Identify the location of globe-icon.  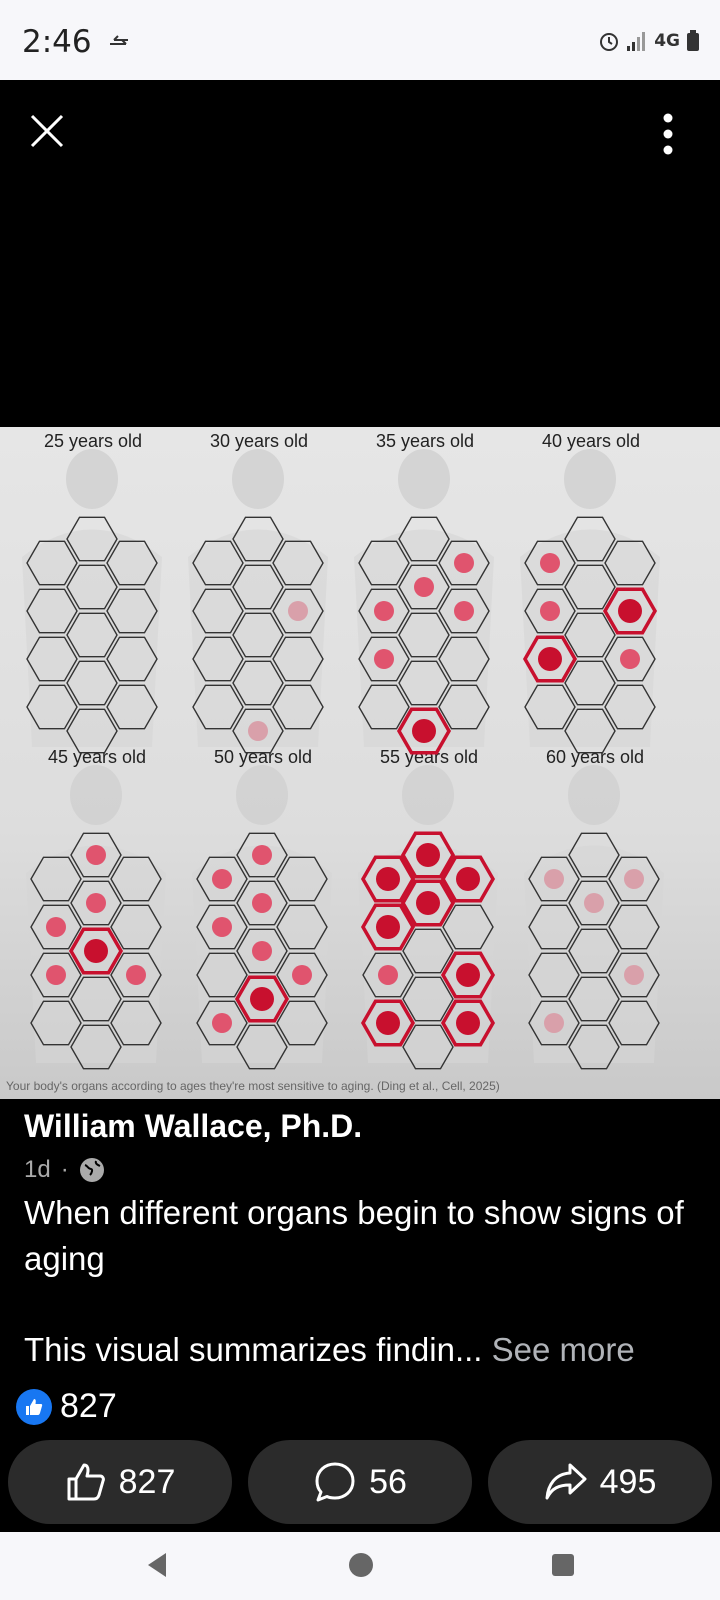
(91, 1170).